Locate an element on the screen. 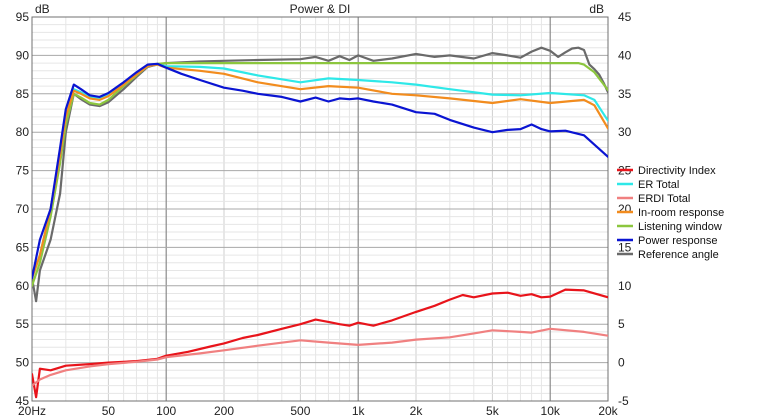 The width and height of the screenshot is (760, 420). y-left-tick-label: 45 is located at coordinates (23, 401).